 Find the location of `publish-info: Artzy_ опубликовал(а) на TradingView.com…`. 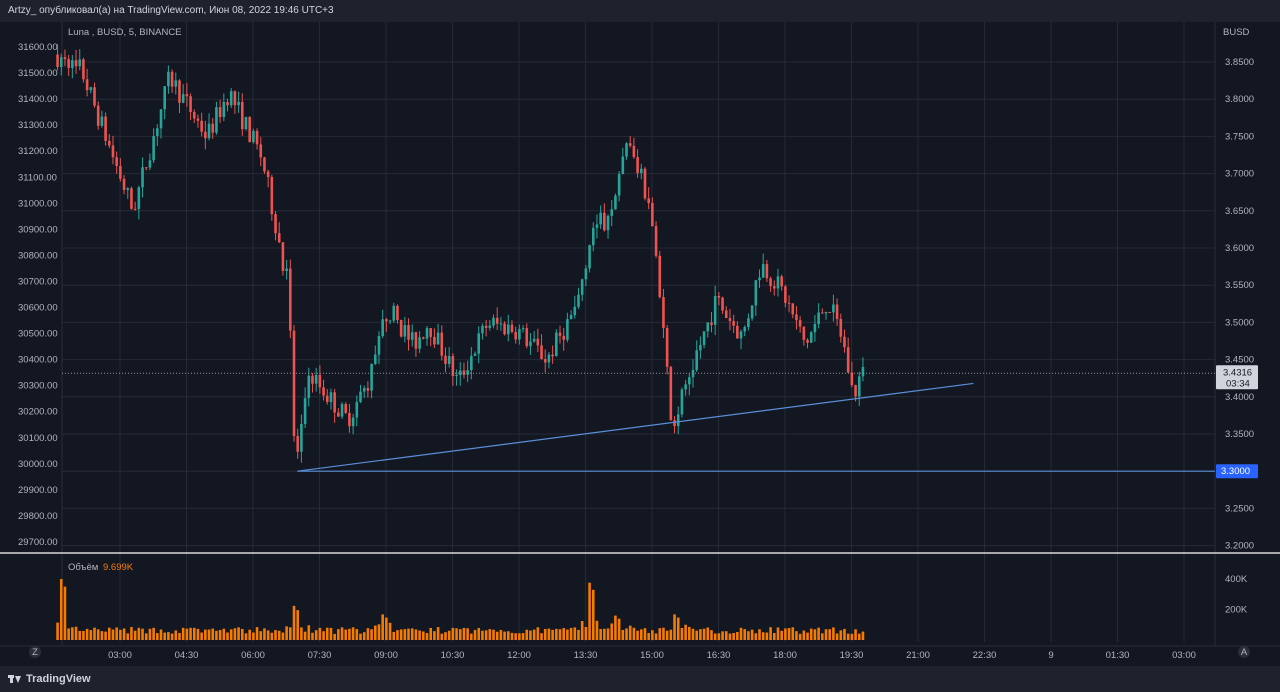

publish-info: Artzy_ опубликовал(а) на TradingView.com… is located at coordinates (171, 10).